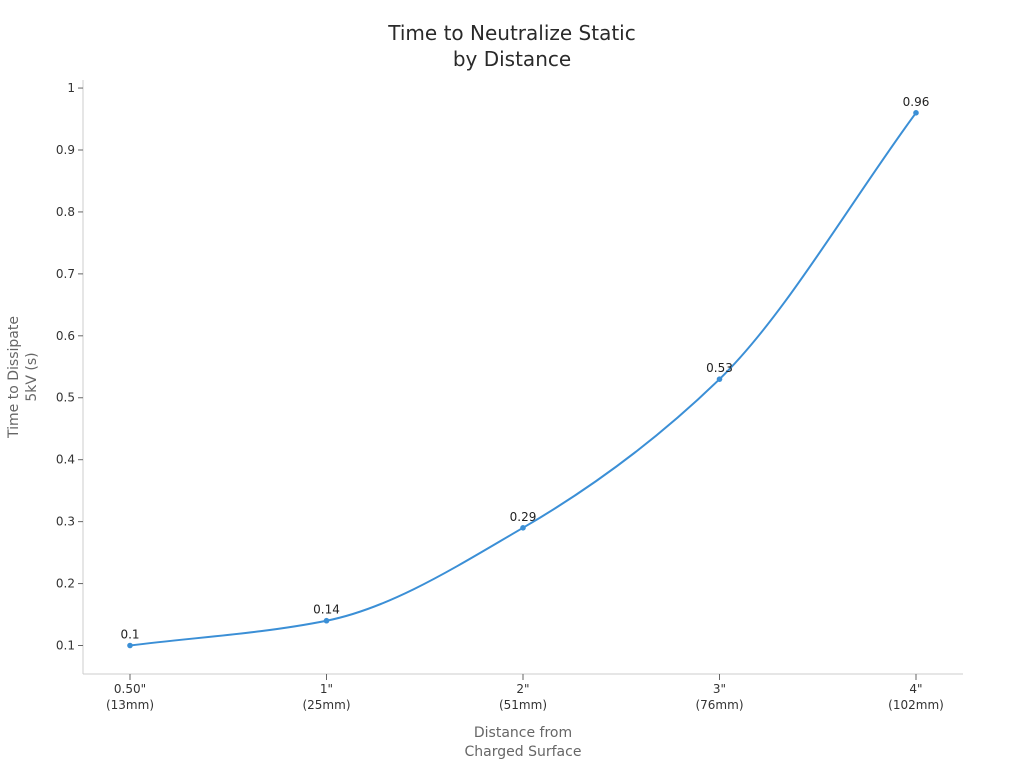 This screenshot has height=772, width=1024. Describe the element at coordinates (65, 150) in the screenshot. I see `y-tick-label: 0.9` at that location.